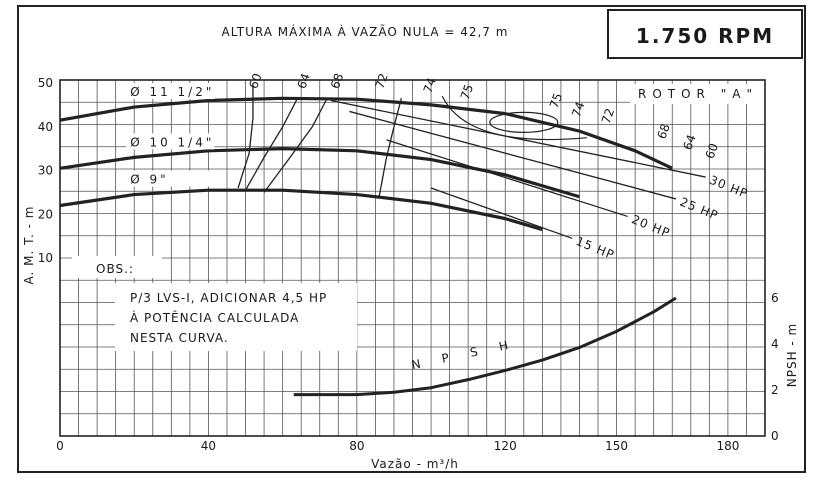  I want to click on npsh-tick-label: 2, so click(775, 390).